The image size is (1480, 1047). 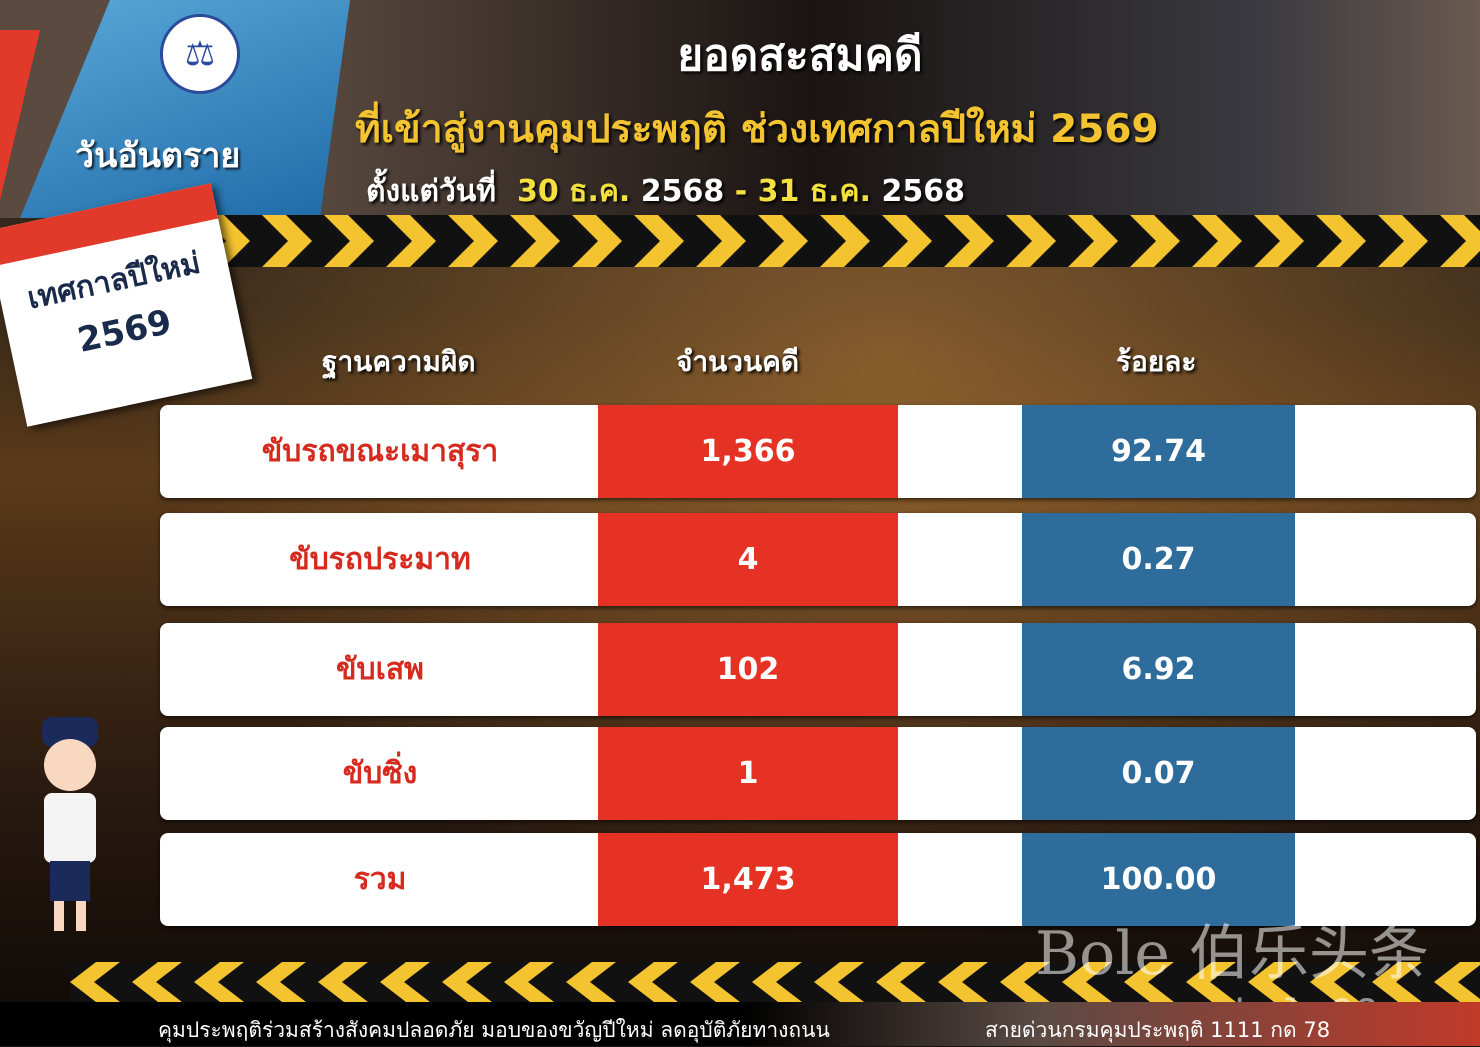 I want to click on date-start-year: 2568, so click(x=682, y=191).